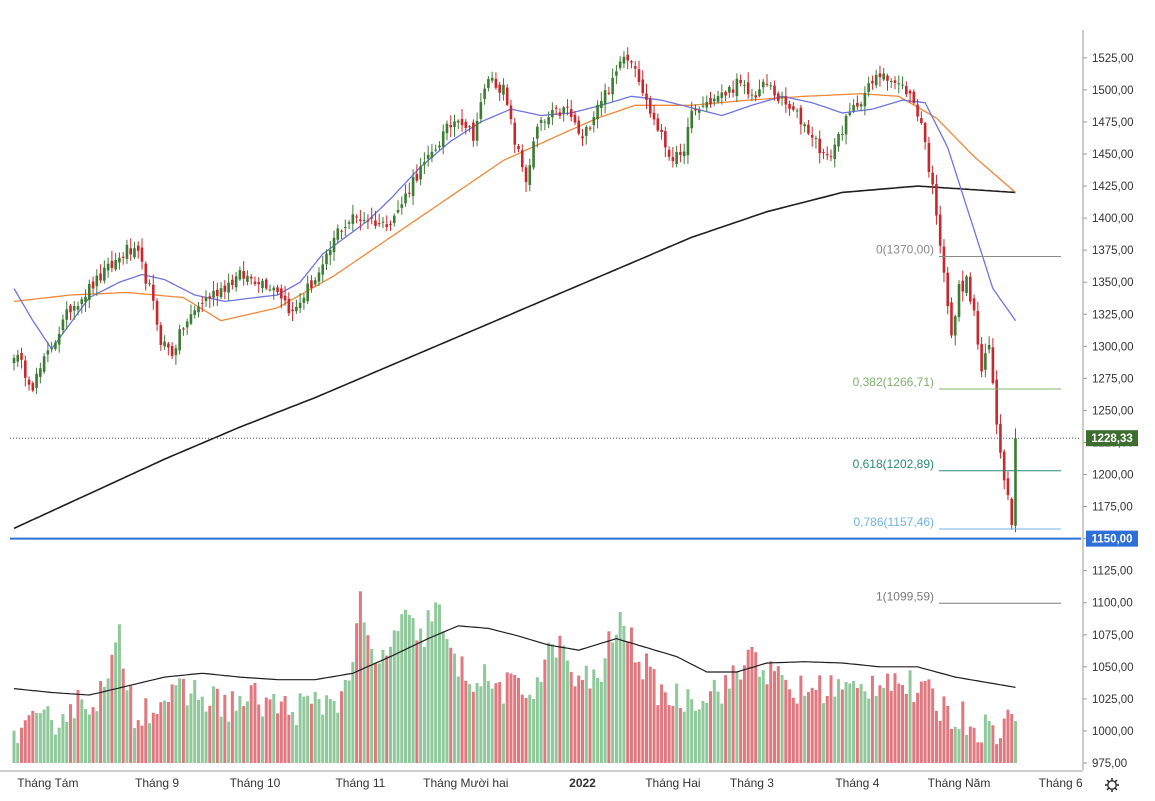 The height and width of the screenshot is (801, 1155). Describe the element at coordinates (582, 783) in the screenshot. I see `x-tick-label: 2022` at that location.